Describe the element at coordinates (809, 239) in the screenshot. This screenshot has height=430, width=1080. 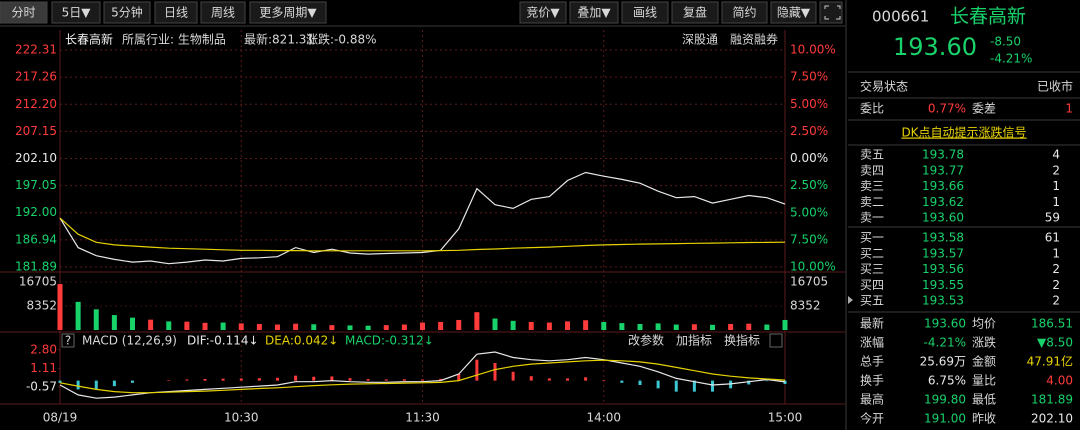
I see `y2-tick-label: 7.50%` at that location.